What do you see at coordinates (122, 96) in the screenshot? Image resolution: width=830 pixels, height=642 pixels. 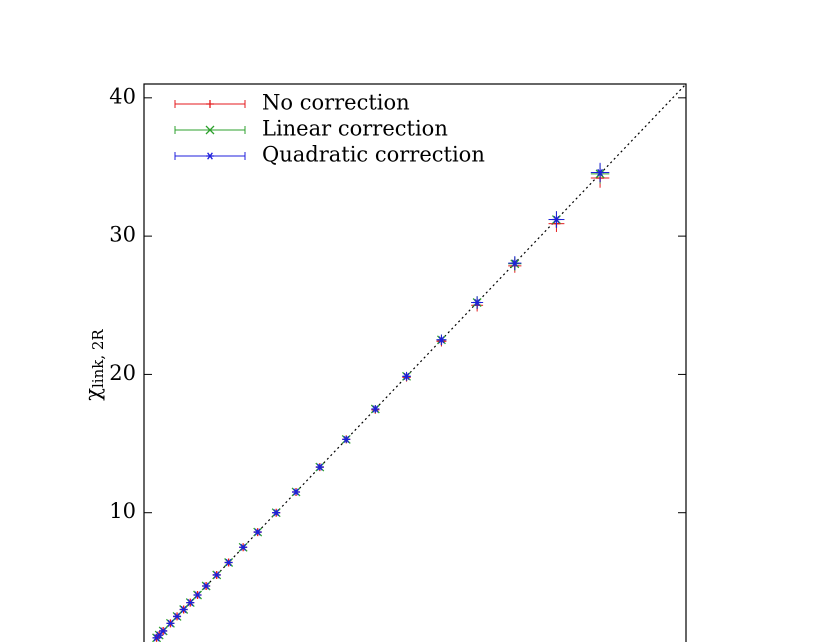 I see `y-tick-label: 40` at bounding box center [122, 96].